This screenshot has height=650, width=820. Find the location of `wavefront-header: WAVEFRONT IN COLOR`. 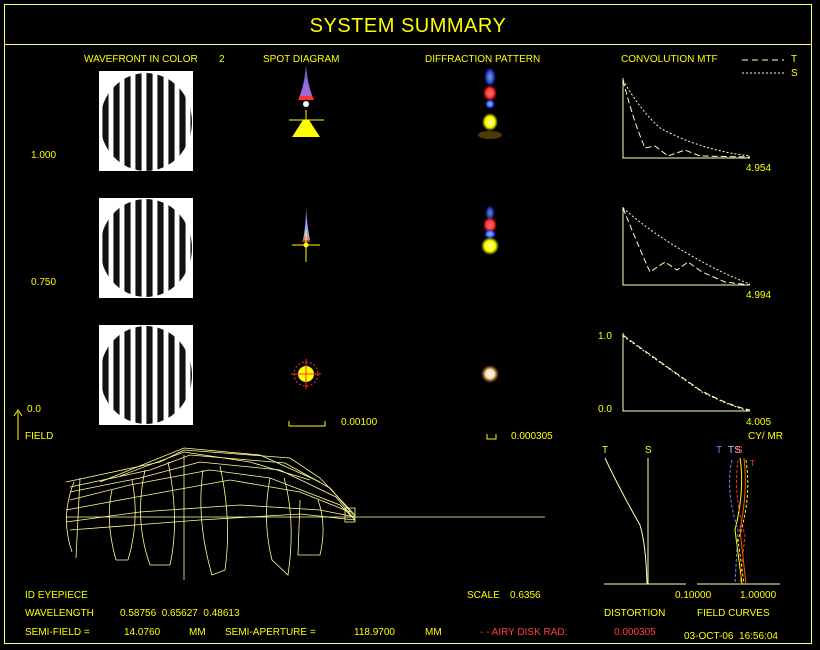

wavefront-header: WAVEFRONT IN COLOR is located at coordinates (141, 59).